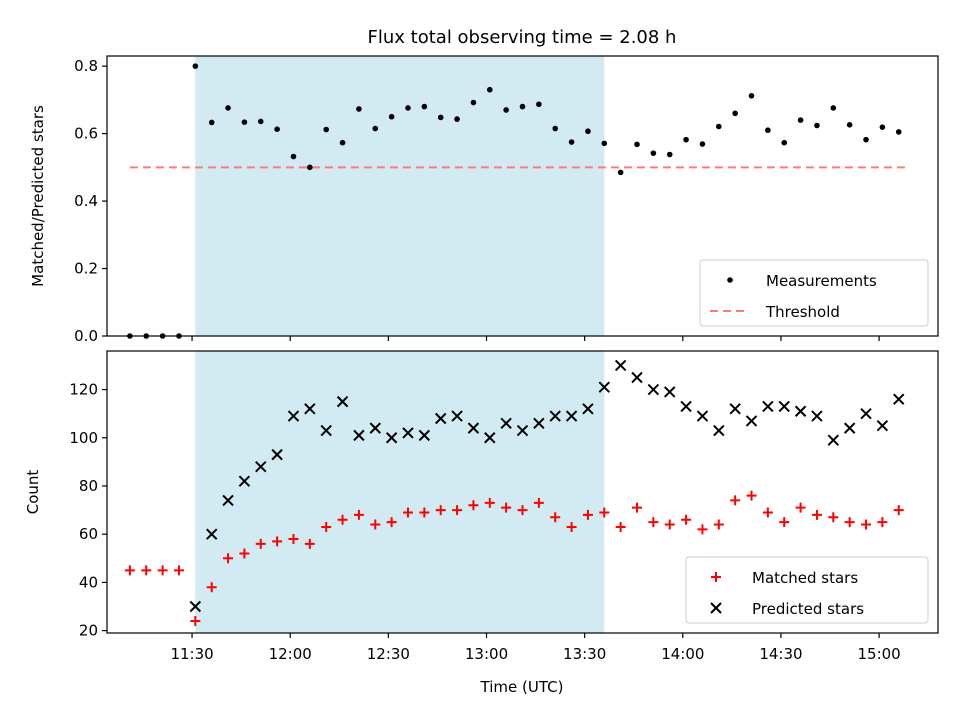 This screenshot has width=960, height=720. What do you see at coordinates (522, 687) in the screenshot?
I see `x-axis-label: Time (UTC)` at bounding box center [522, 687].